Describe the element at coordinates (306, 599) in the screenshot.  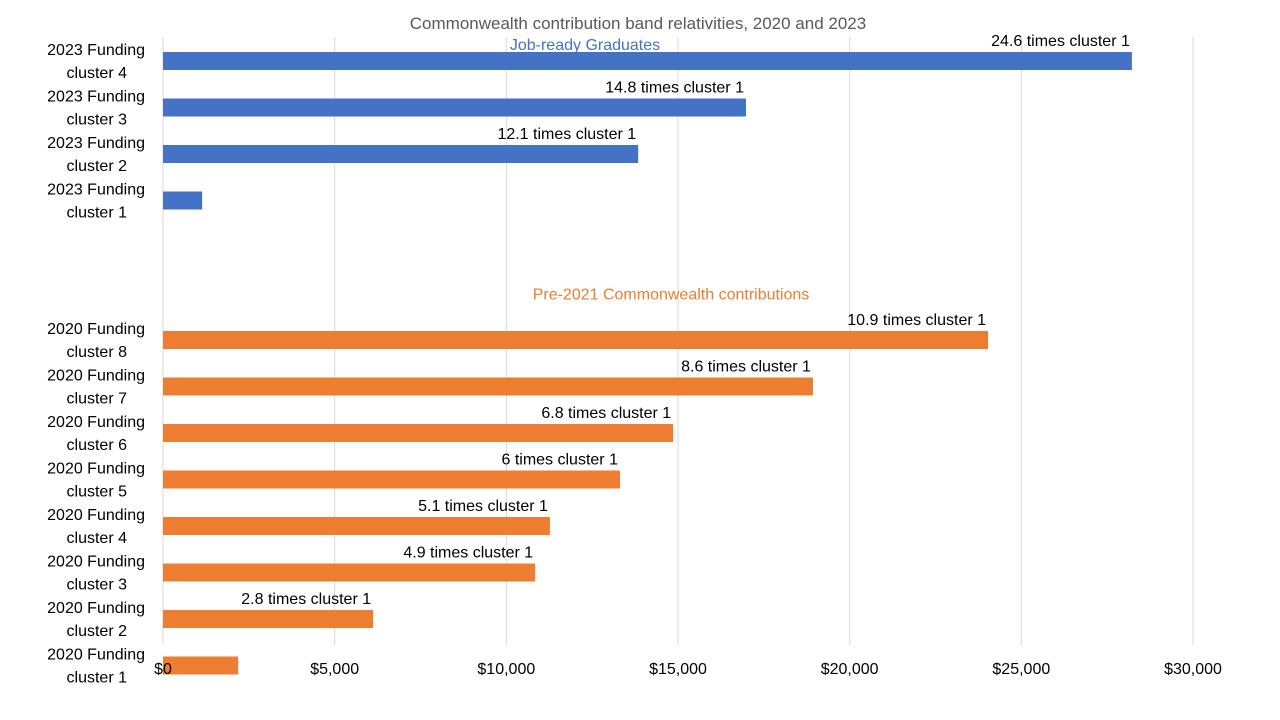
I see `data-label: 2.8 times cluster 1` at that location.